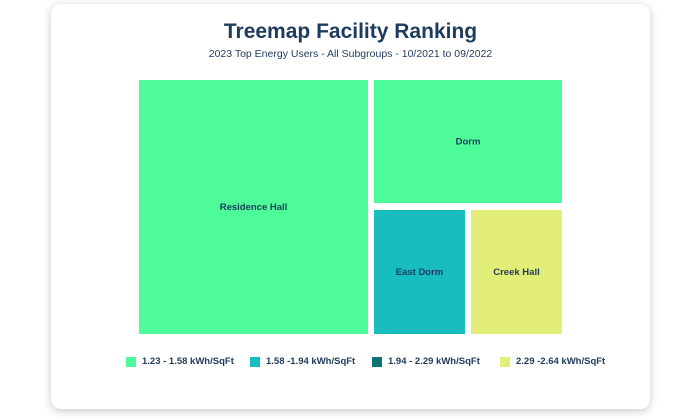 Image resolution: width=700 pixels, height=420 pixels. I want to click on tile-label-dorm: Dorm, so click(468, 142).